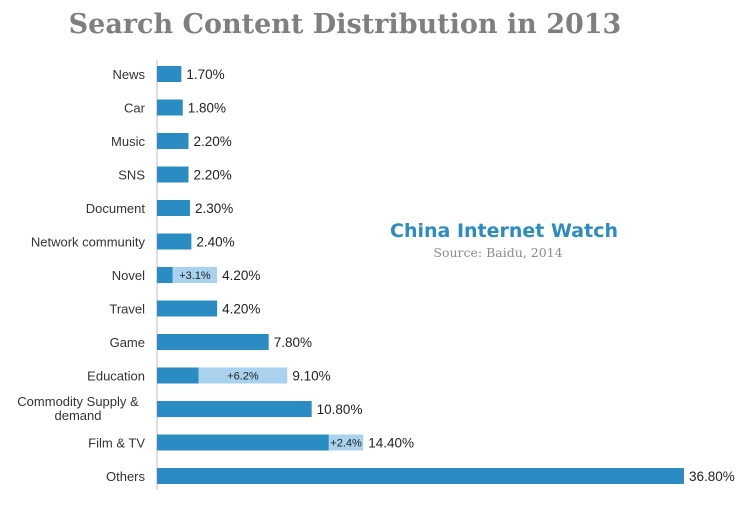 This screenshot has height=505, width=750. Describe the element at coordinates (173, 174) in the screenshot. I see `bar-sns` at that location.